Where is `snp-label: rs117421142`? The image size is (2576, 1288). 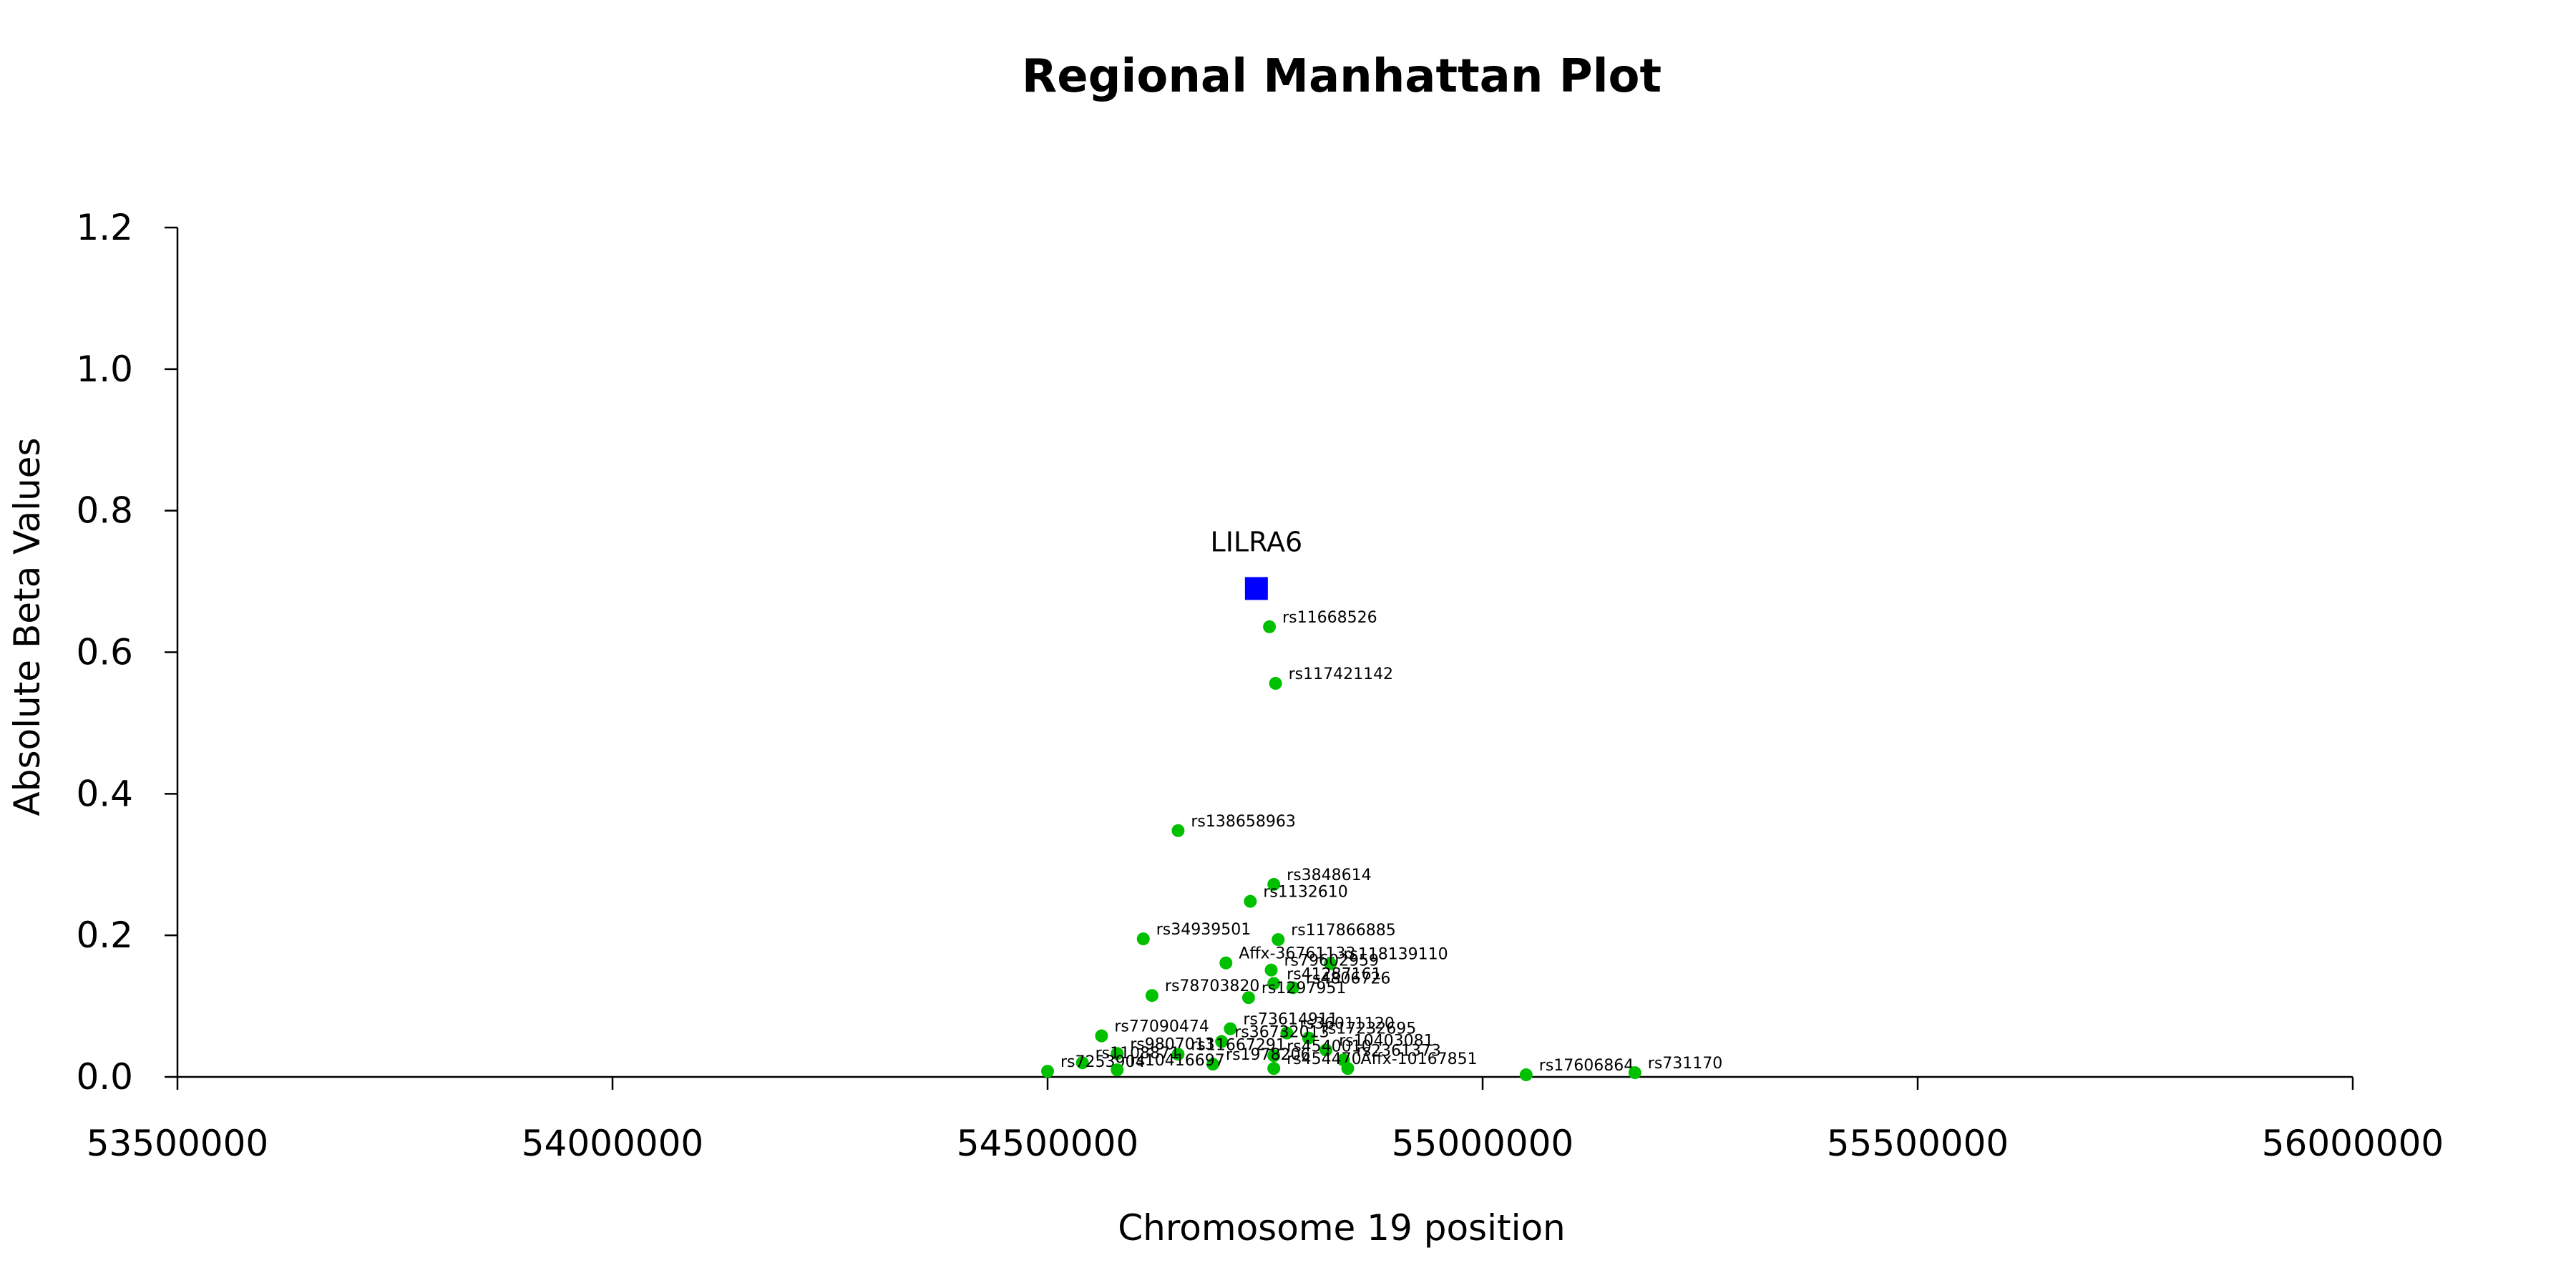 snp-label: rs117421142 is located at coordinates (1341, 674).